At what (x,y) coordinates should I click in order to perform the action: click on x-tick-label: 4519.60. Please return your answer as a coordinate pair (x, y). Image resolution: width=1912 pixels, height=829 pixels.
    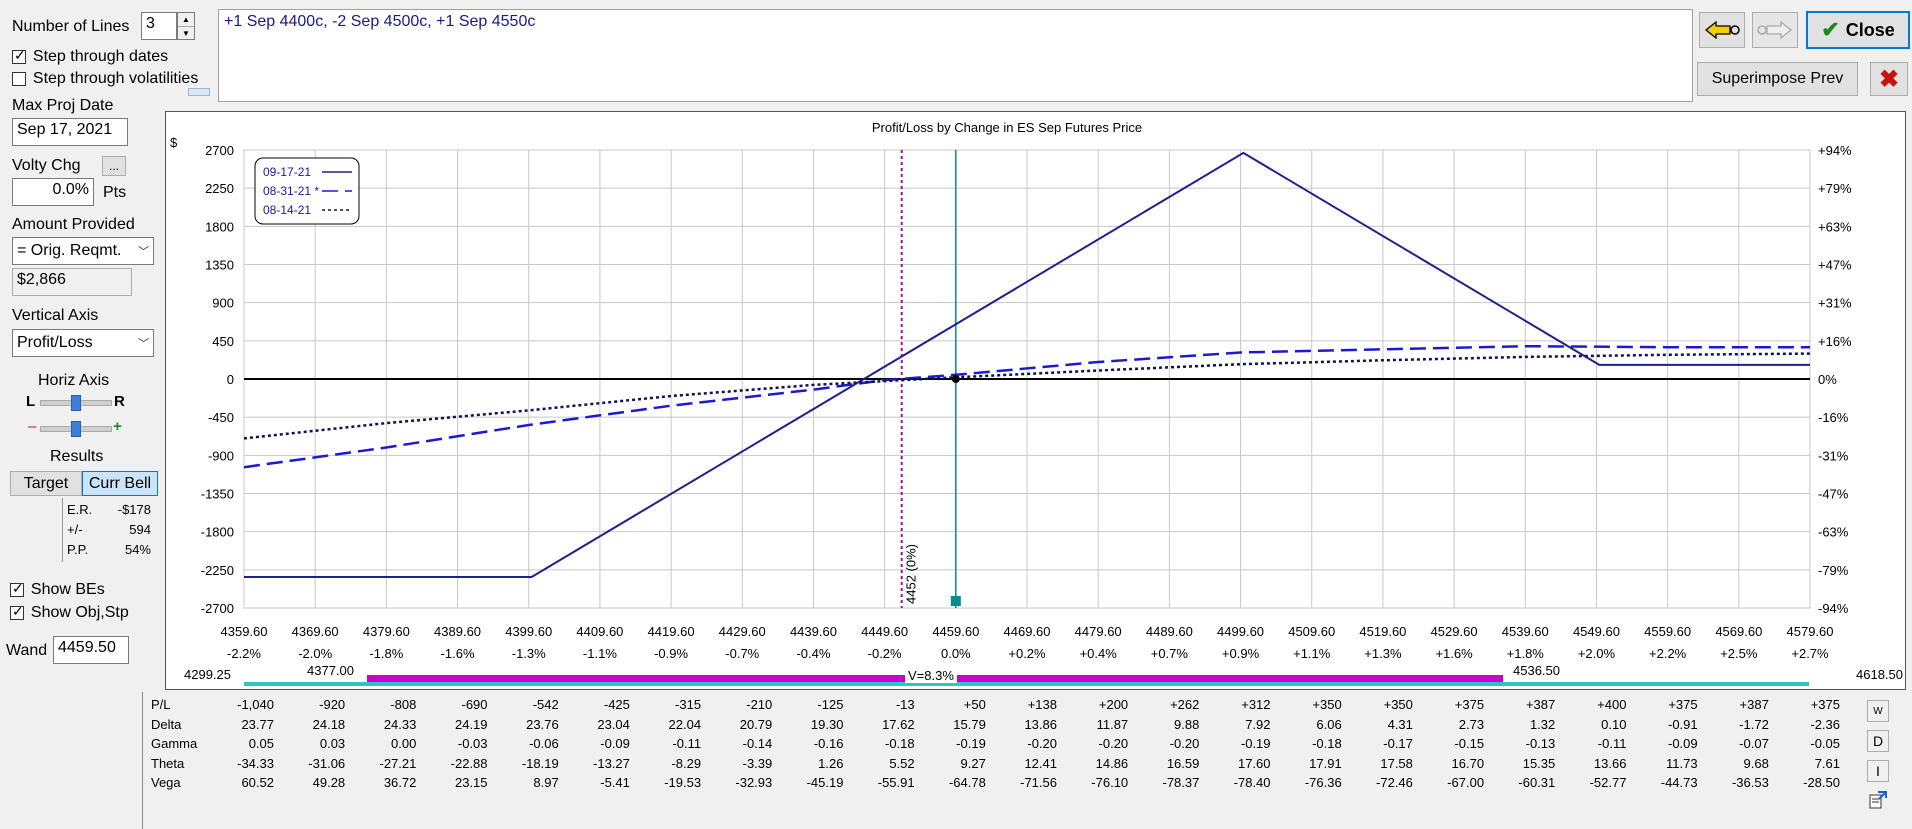
    Looking at the image, I should click on (1382, 631).